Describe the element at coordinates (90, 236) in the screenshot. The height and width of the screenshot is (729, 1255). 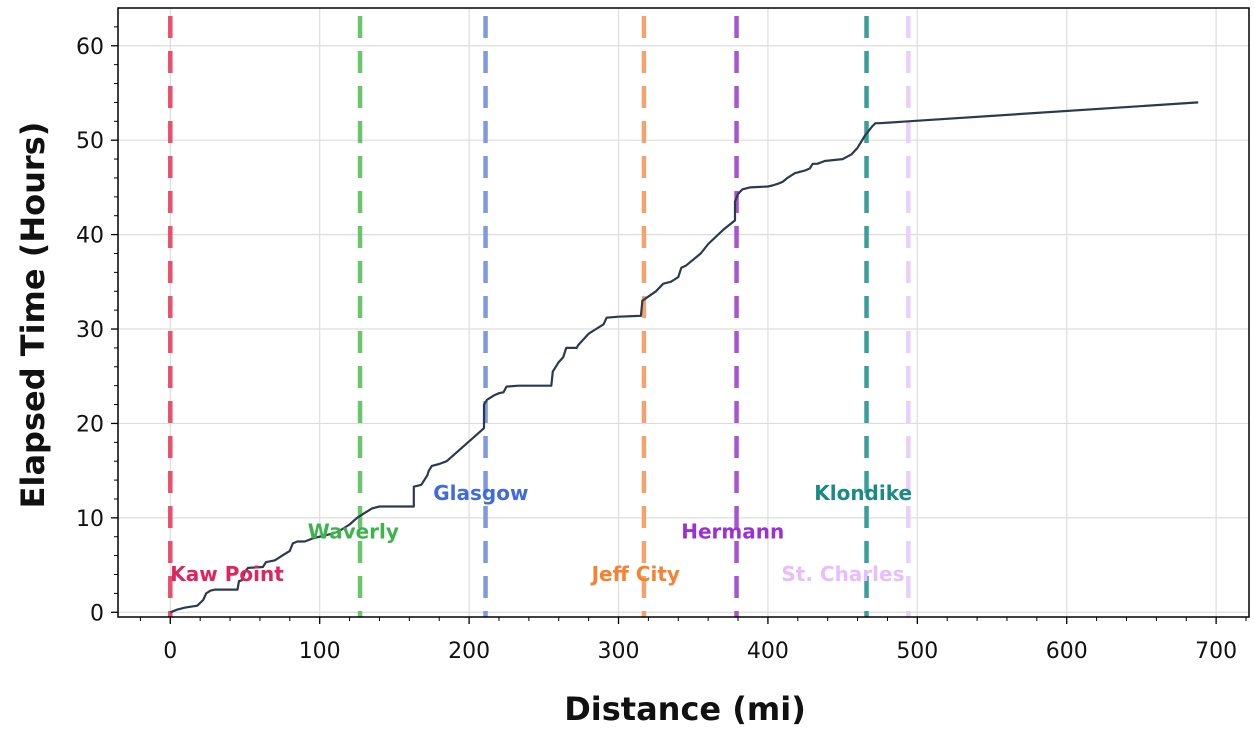
I see `y-tick-label: 40` at that location.